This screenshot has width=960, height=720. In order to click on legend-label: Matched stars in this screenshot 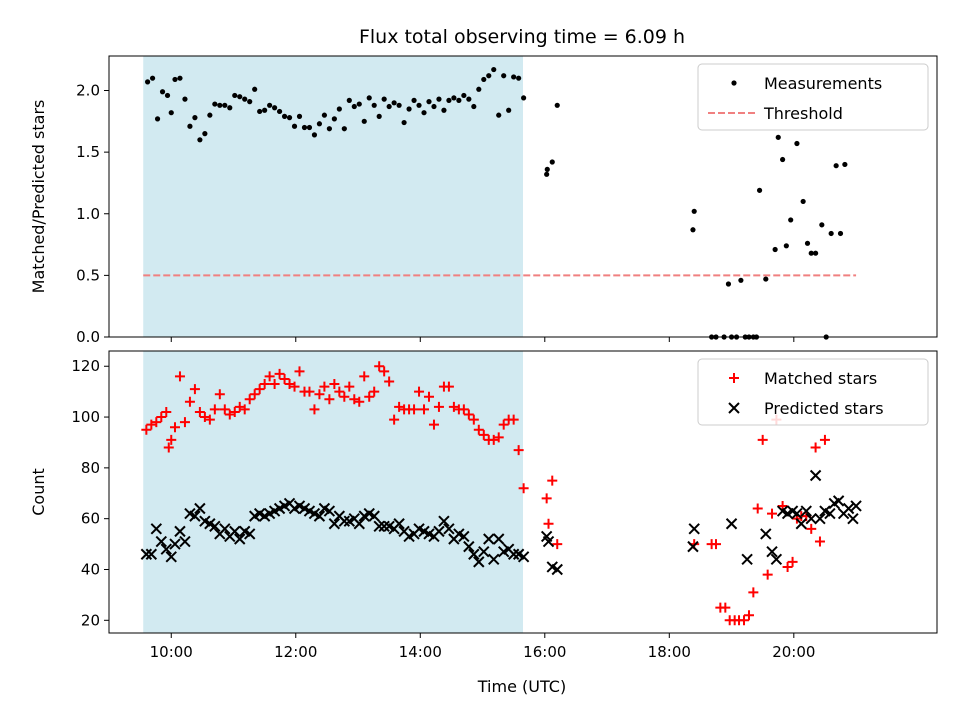, I will do `click(820, 378)`.